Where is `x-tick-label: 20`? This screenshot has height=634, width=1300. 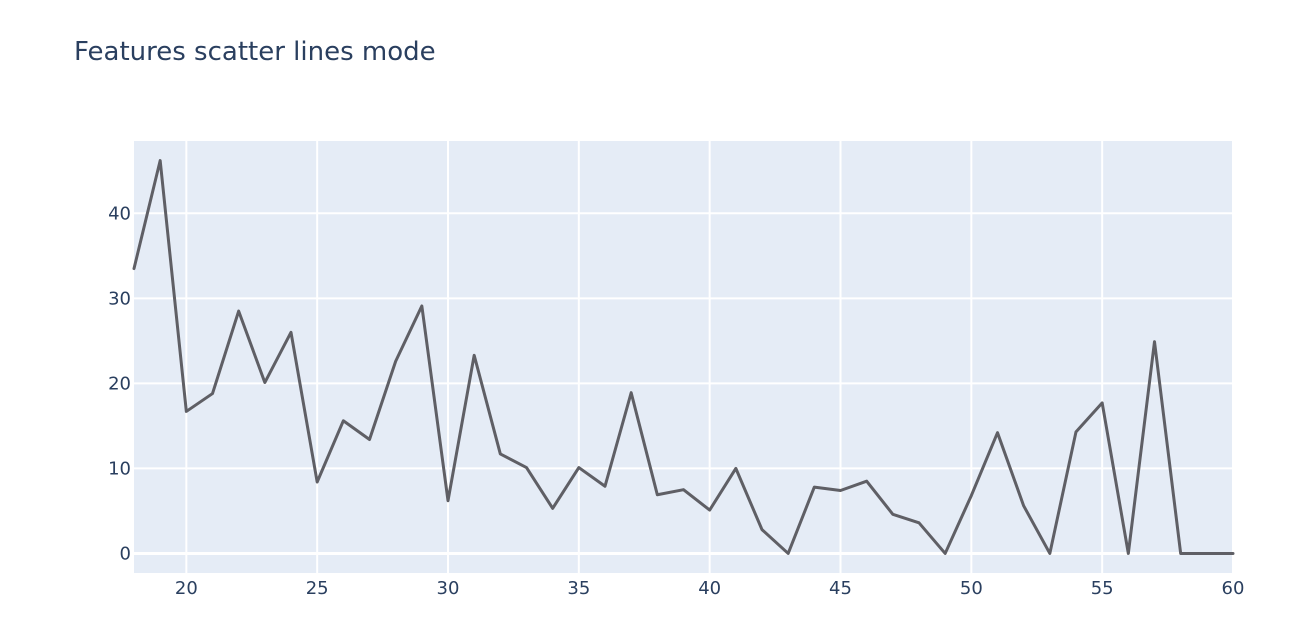
x-tick-label: 20 is located at coordinates (186, 588).